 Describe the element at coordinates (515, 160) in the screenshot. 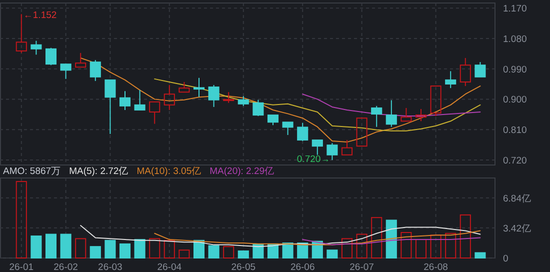

I see `y-tick-label: 0.720` at that location.